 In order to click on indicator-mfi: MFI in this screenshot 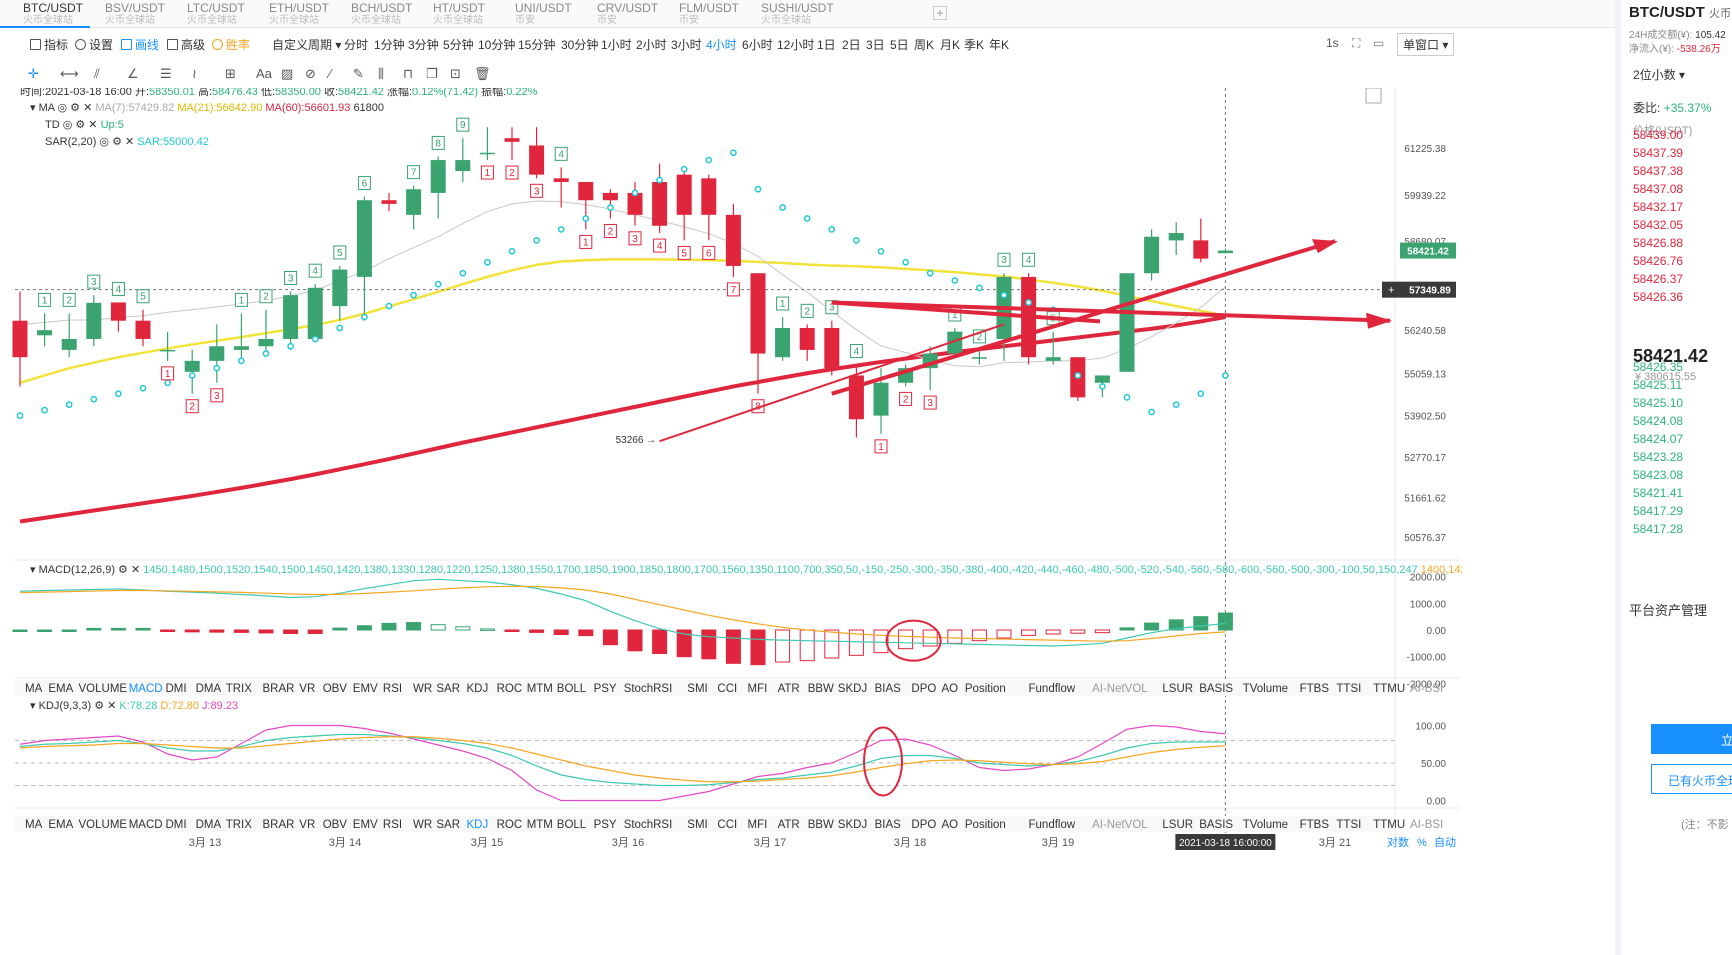, I will do `click(758, 689)`.